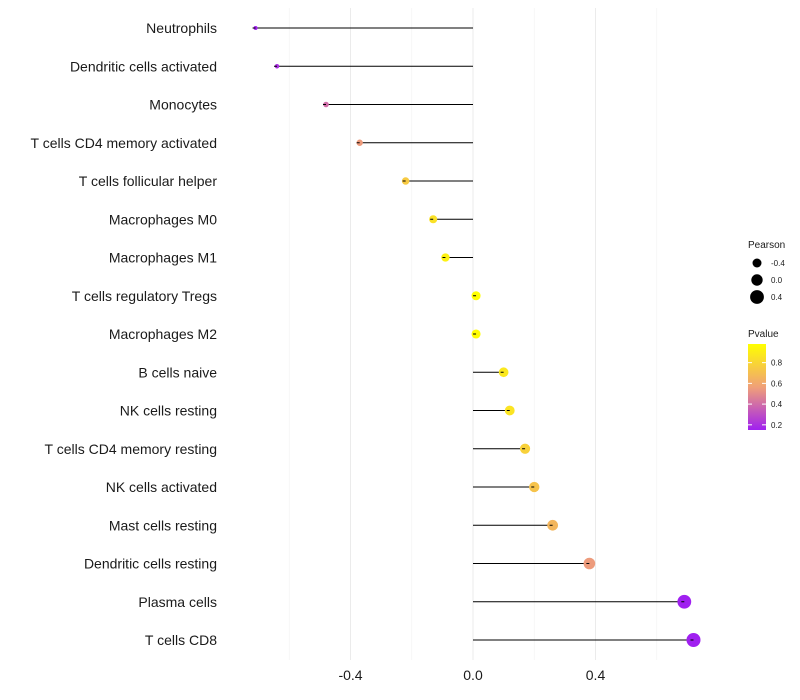 This screenshot has height=700, width=800. I want to click on color-legend-title: Pvalue, so click(763, 334).